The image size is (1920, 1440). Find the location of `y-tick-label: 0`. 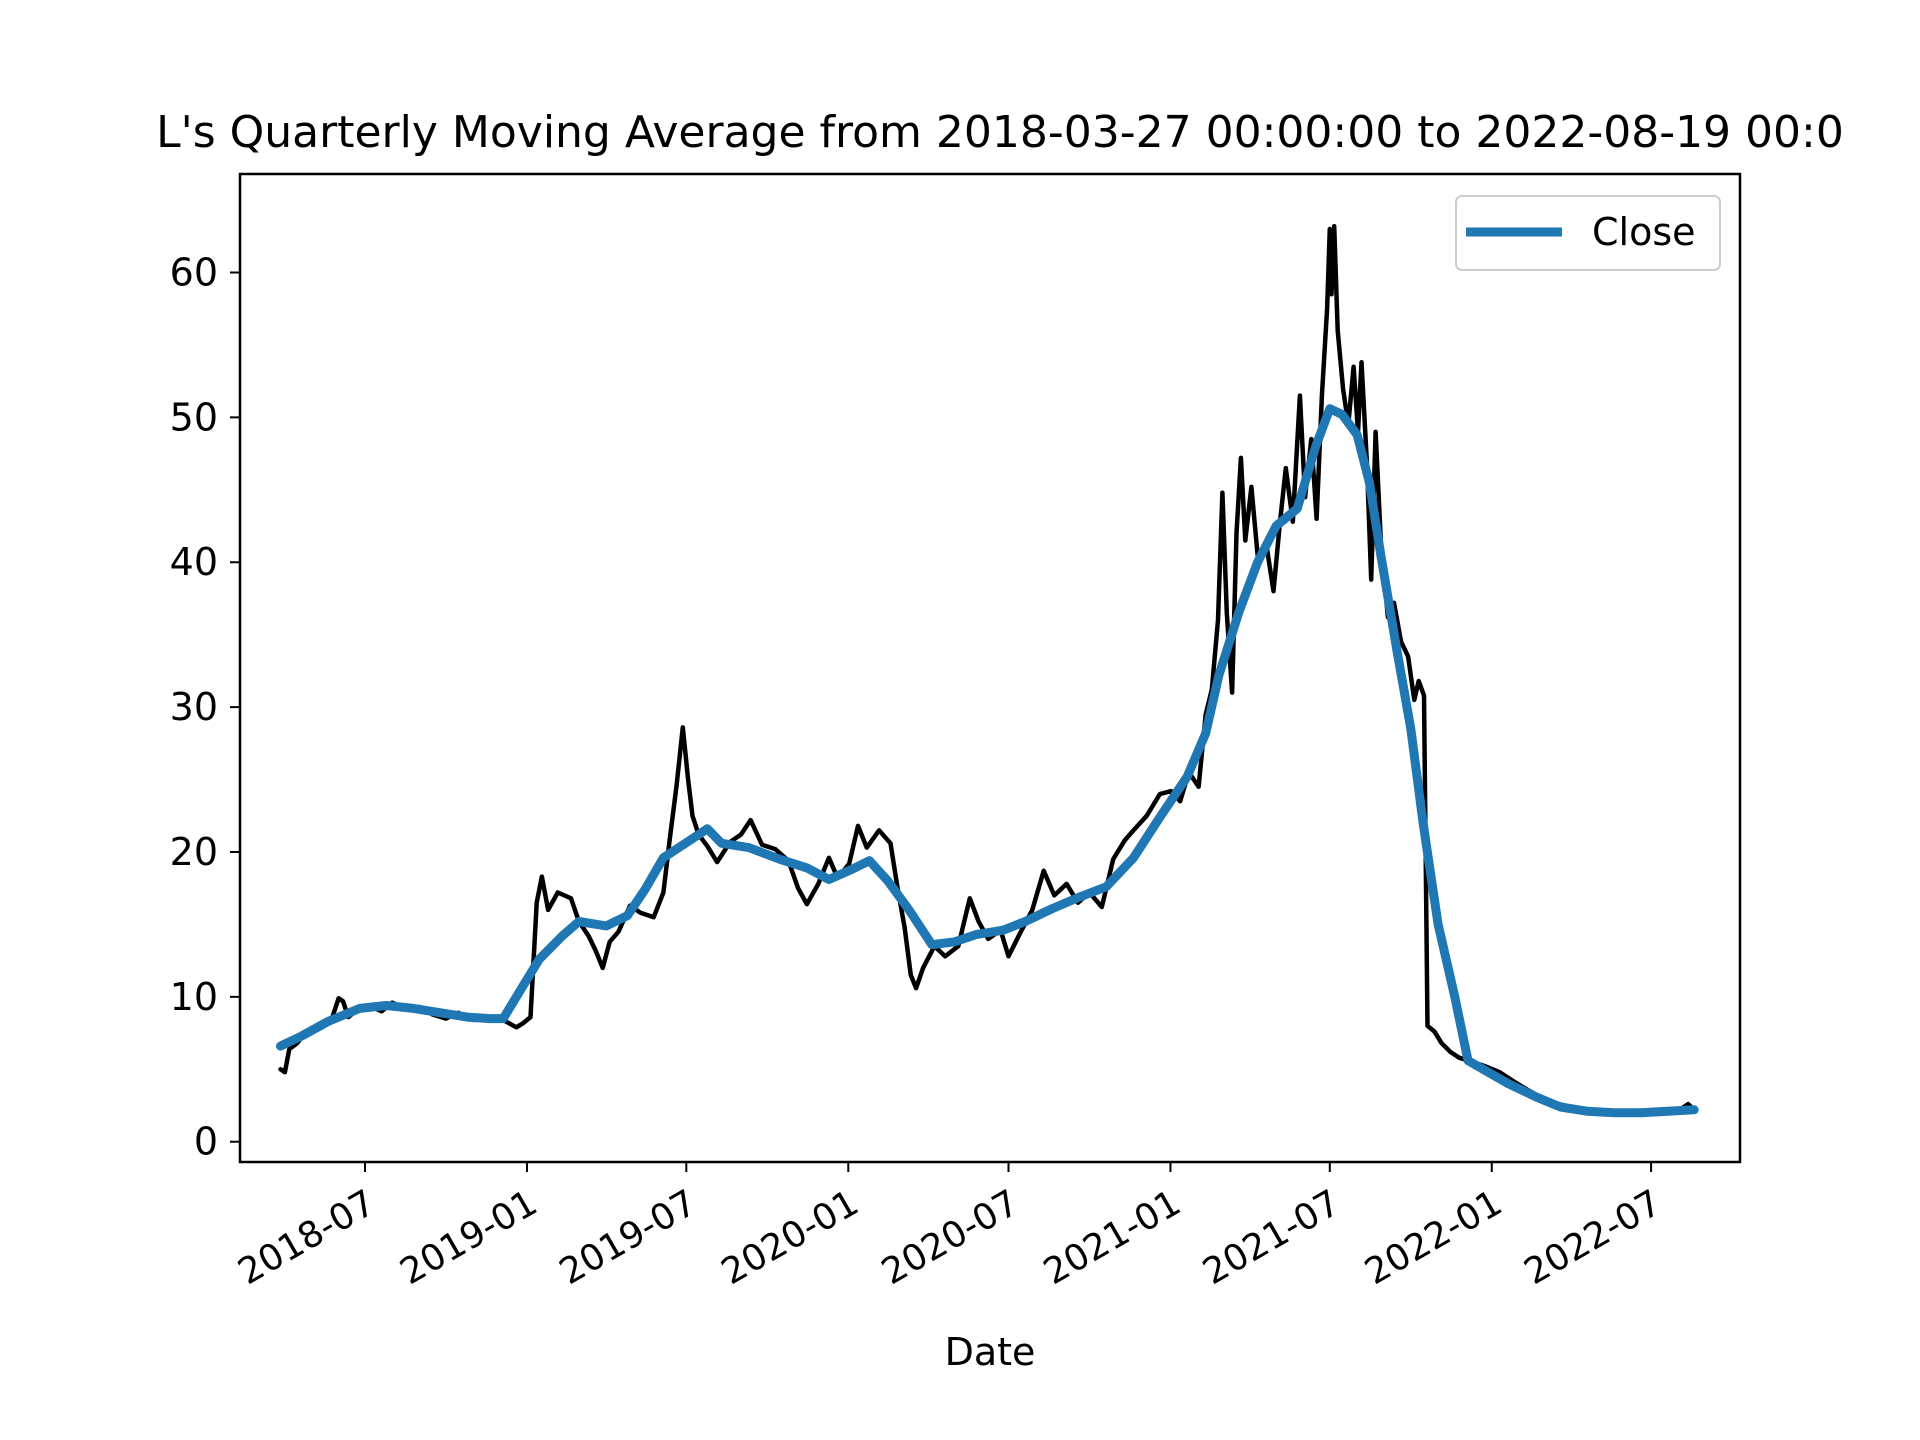

y-tick-label: 0 is located at coordinates (206, 1142).